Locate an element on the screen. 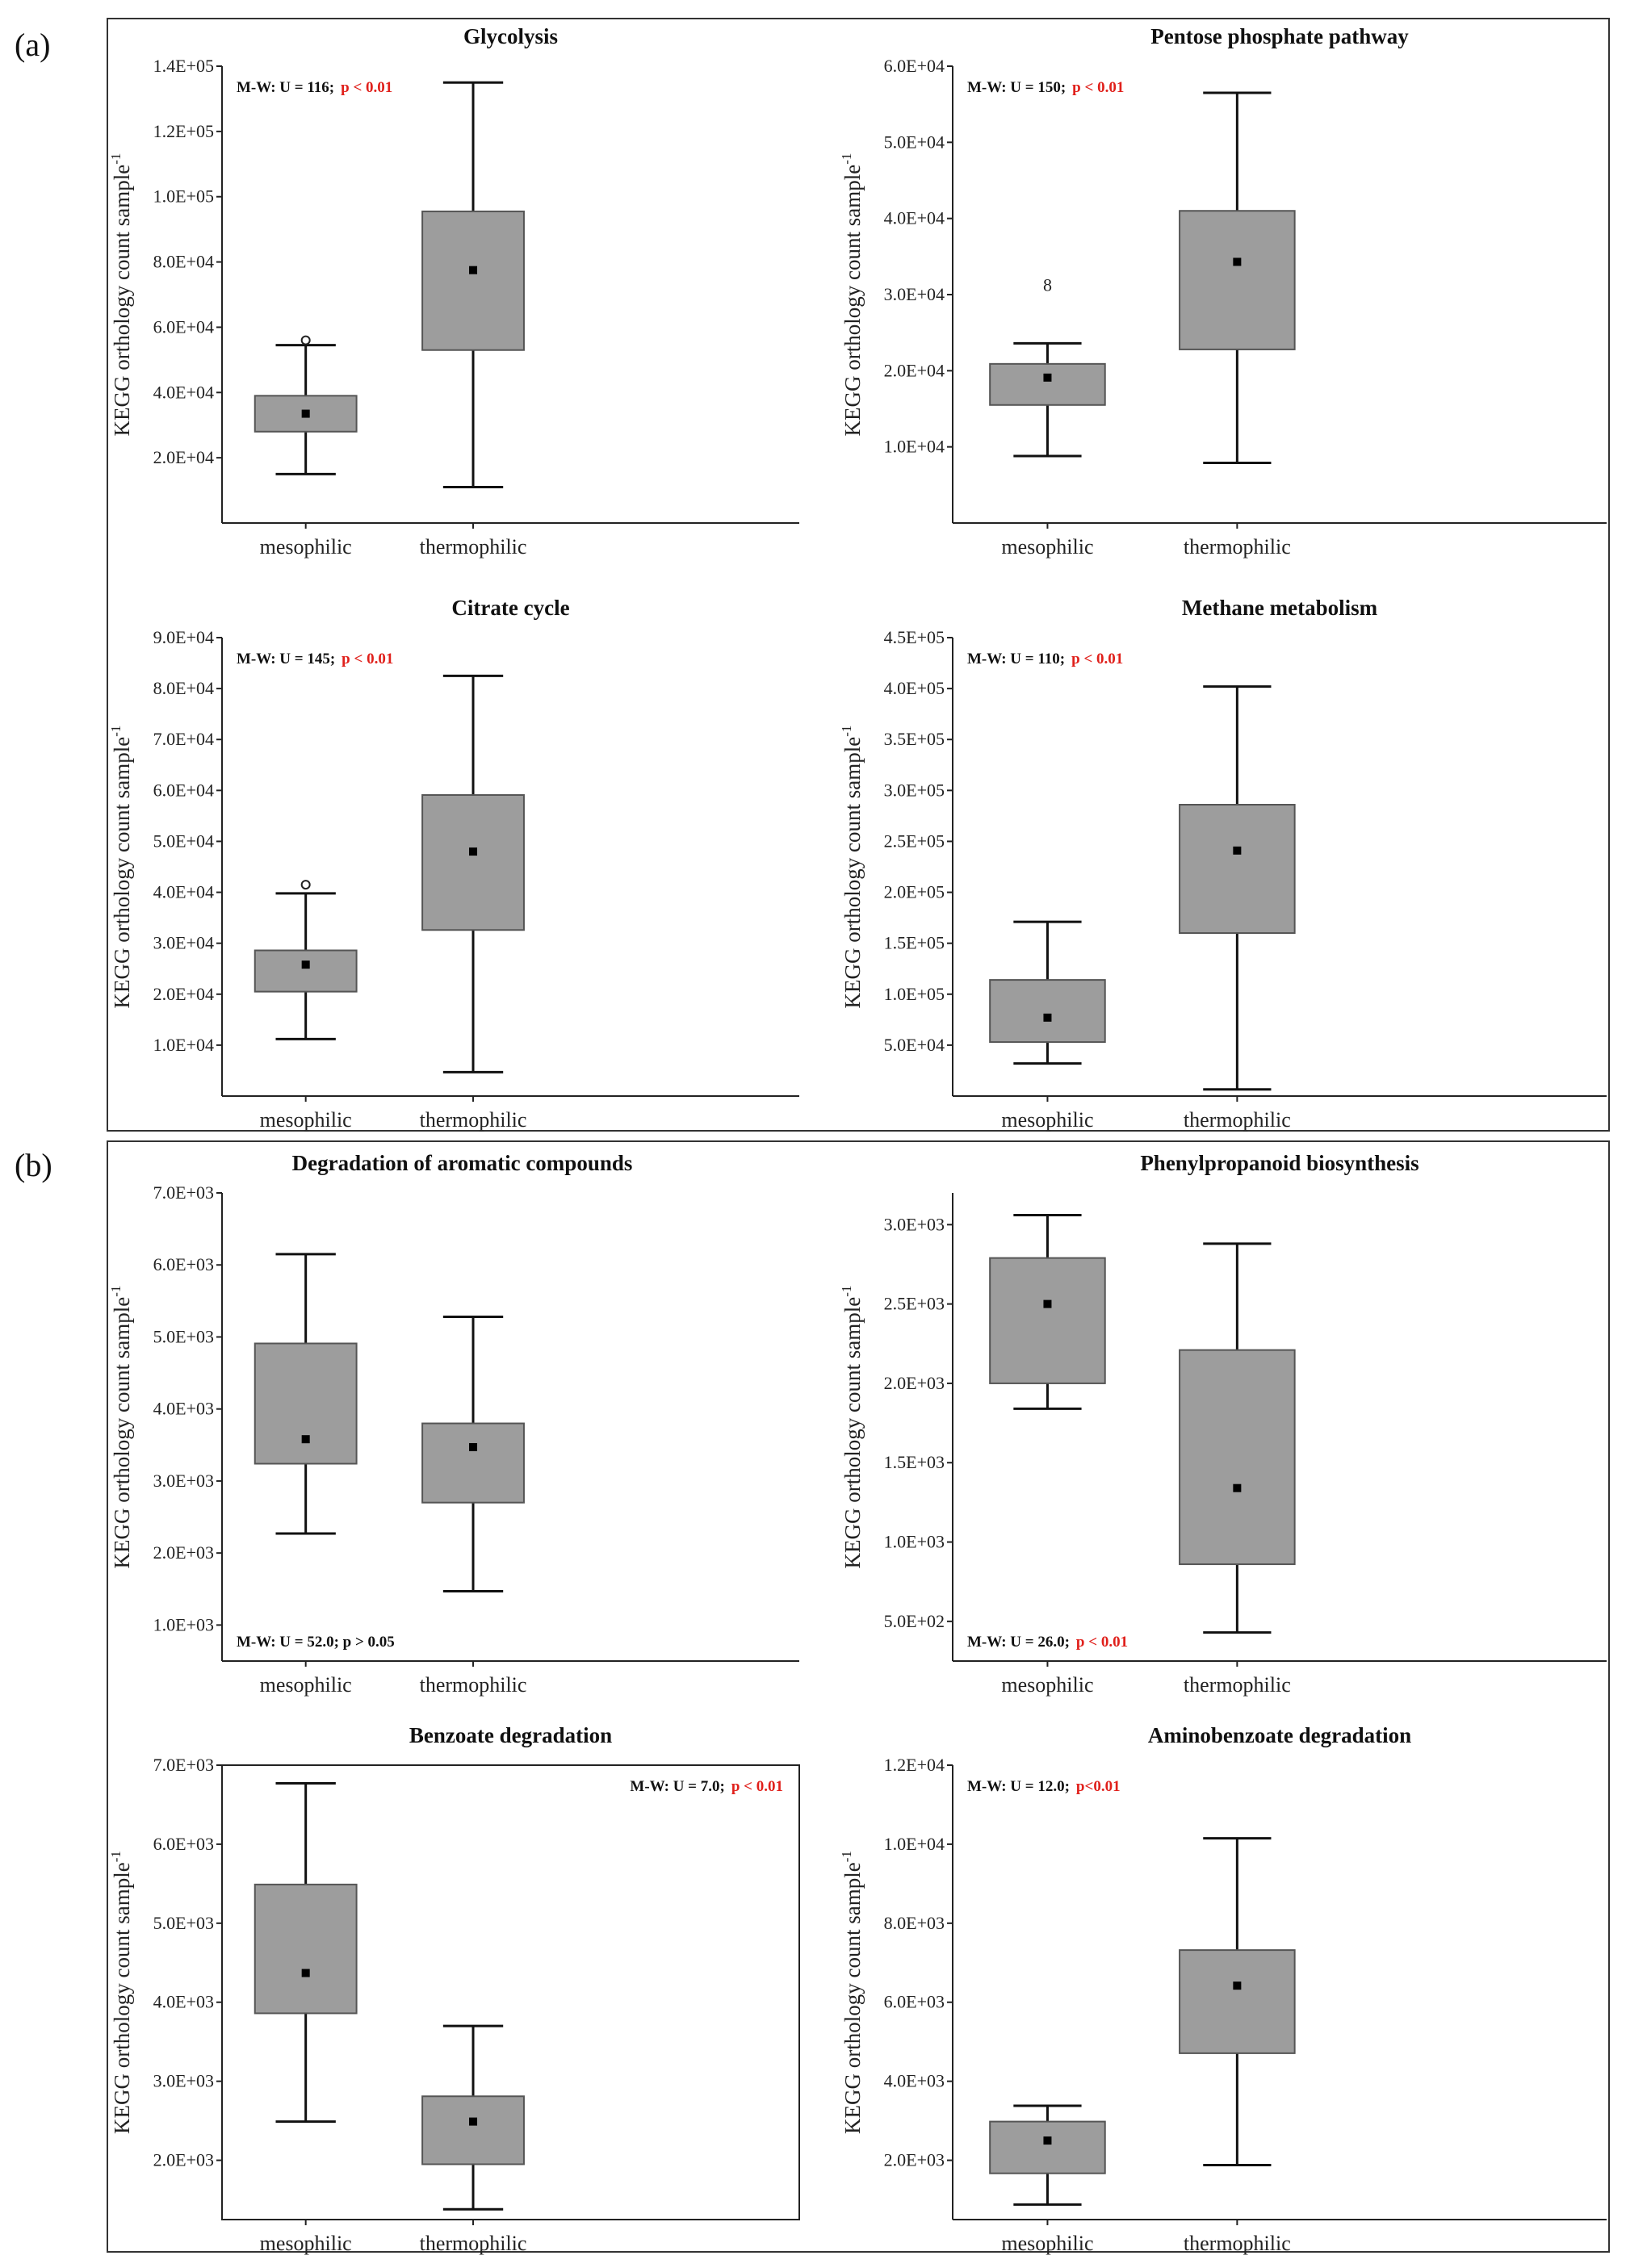 Image resolution: width=1626 pixels, height=2268 pixels. stat-annotation: M-W: U = 116; p < 0.01 is located at coordinates (315, 87).